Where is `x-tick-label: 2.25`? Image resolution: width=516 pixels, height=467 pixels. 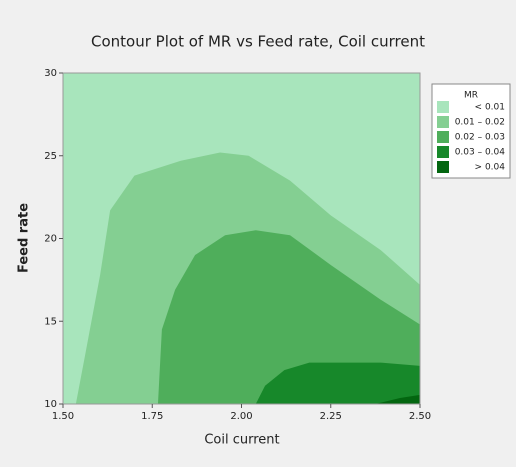 x-tick-label: 2.25 is located at coordinates (331, 416).